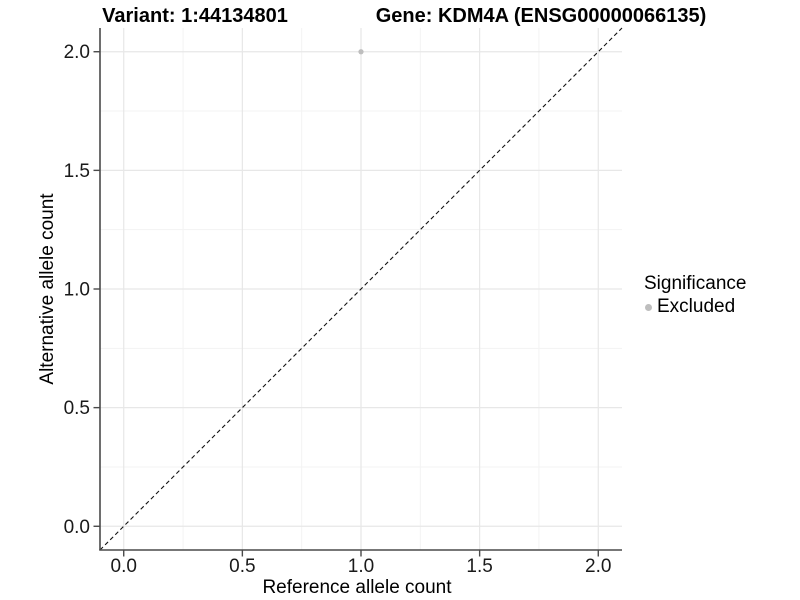 The height and width of the screenshot is (600, 800). I want to click on y-tick-label: 0.5, so click(77, 408).